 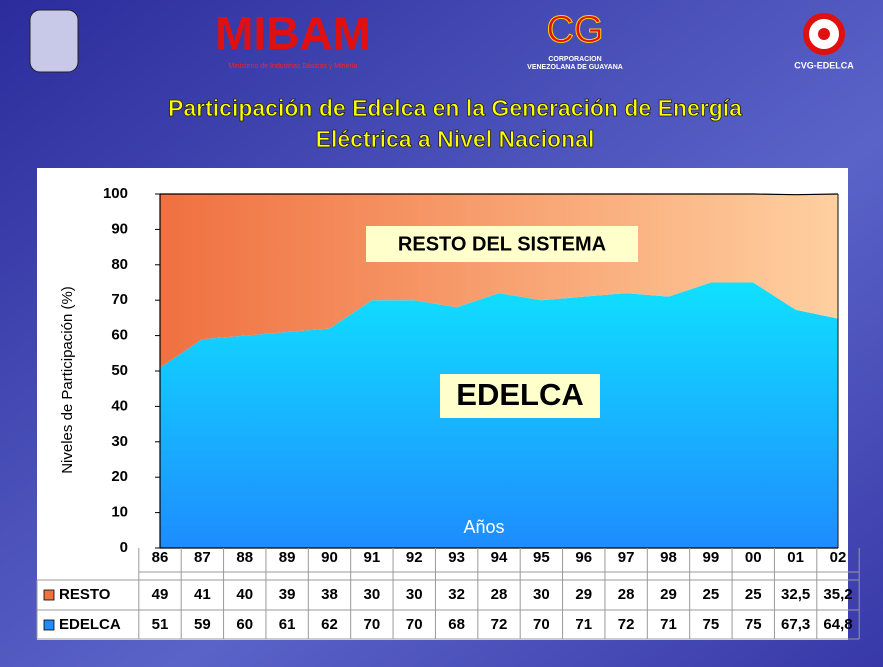 What do you see at coordinates (499, 557) in the screenshot?
I see `x-tick-label: 94` at bounding box center [499, 557].